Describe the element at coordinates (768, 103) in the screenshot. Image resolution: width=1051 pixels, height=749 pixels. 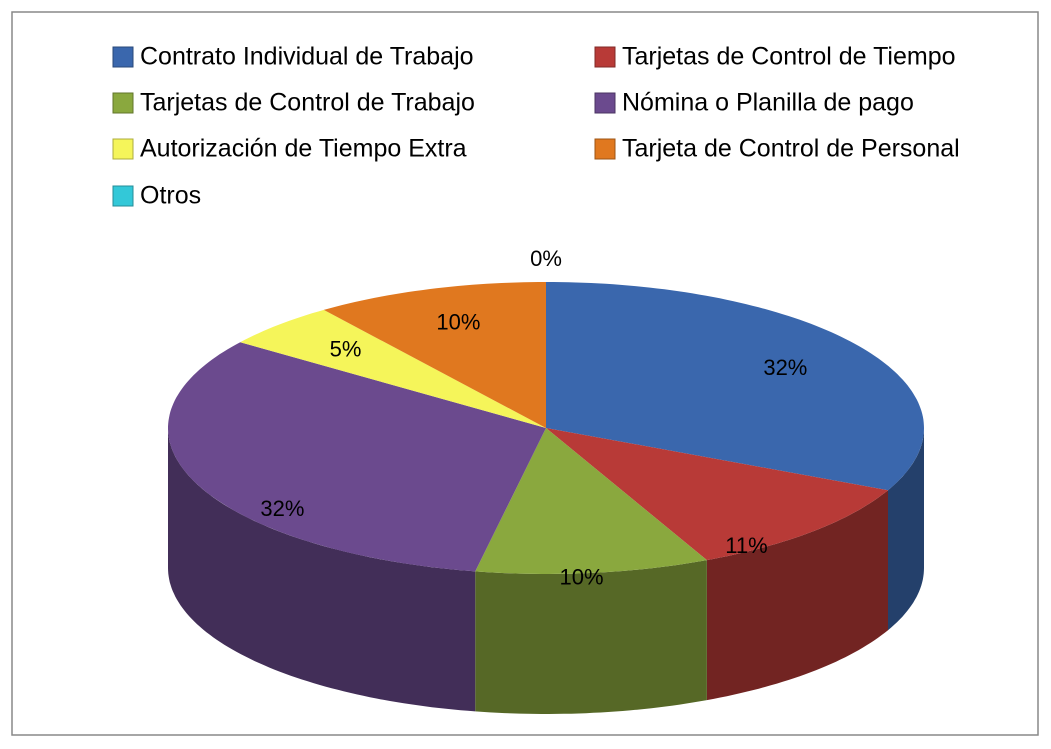
I see `legend-label: Nómina o Planilla de pago` at that location.